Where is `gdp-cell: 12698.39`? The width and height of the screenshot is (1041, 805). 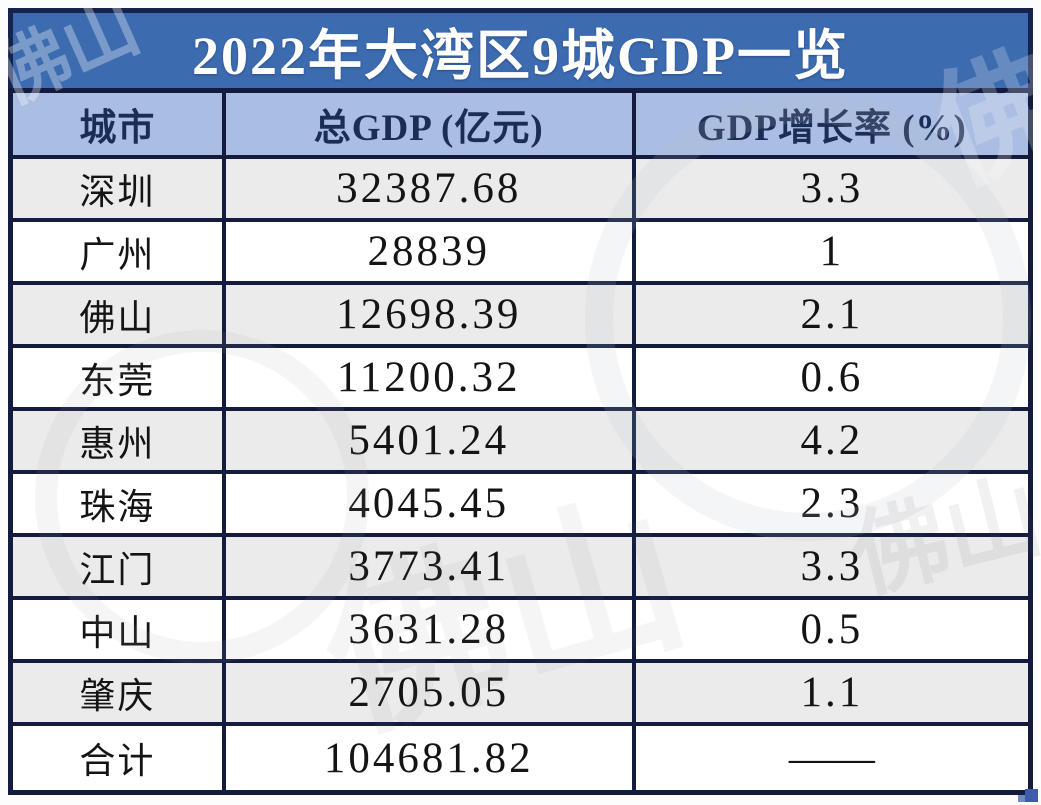 gdp-cell: 12698.39 is located at coordinates (428, 314).